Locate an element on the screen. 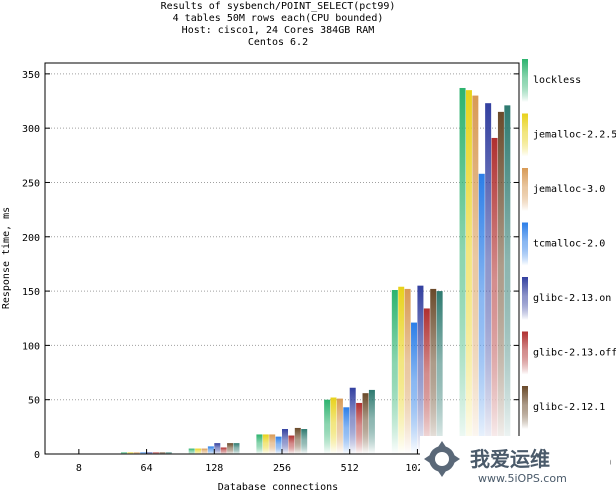 The height and width of the screenshot is (491, 616). bar-glibc-2.15.on-128 is located at coordinates (236, 448).